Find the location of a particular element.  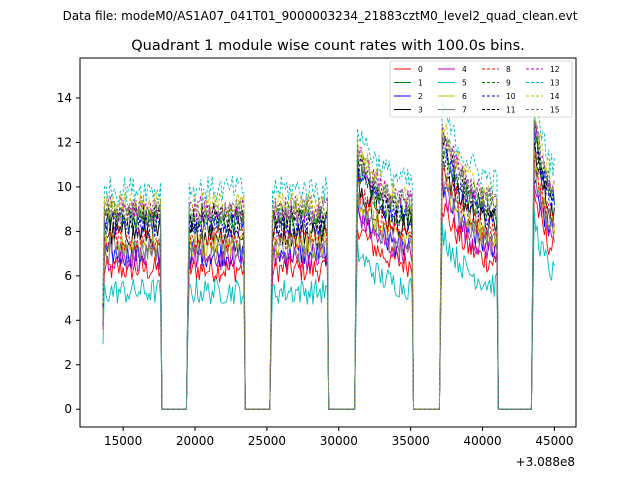

y-tick-label: 2 is located at coordinates (68, 365).